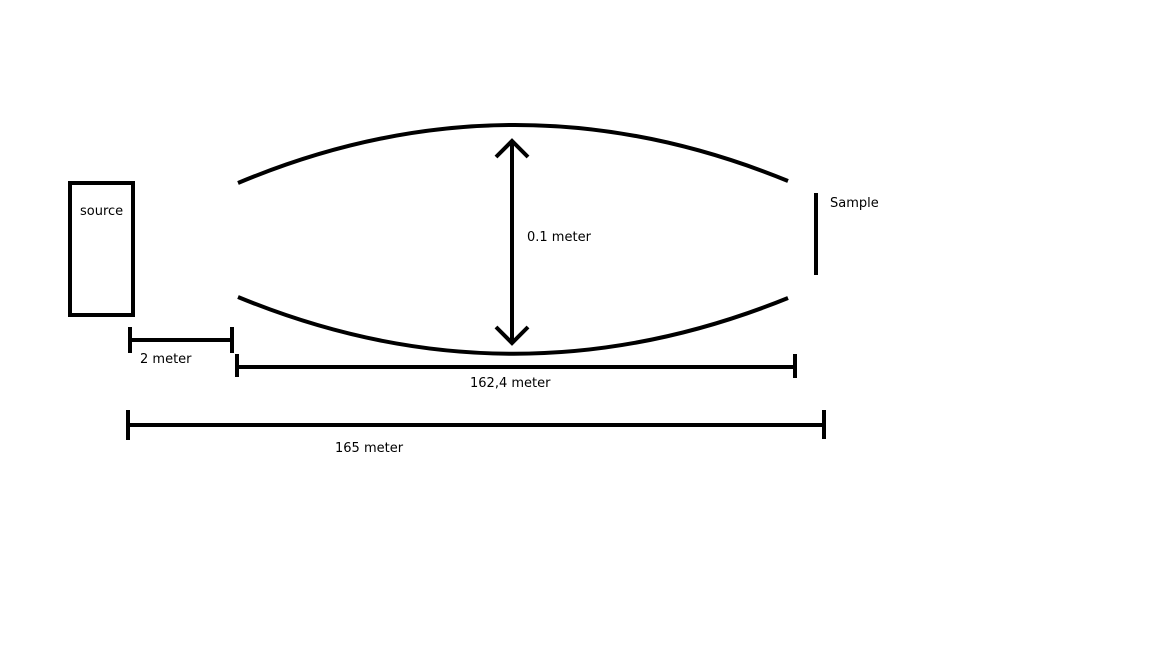 This screenshot has height=648, width=1152. What do you see at coordinates (101, 211) in the screenshot?
I see `source-label: source` at bounding box center [101, 211].